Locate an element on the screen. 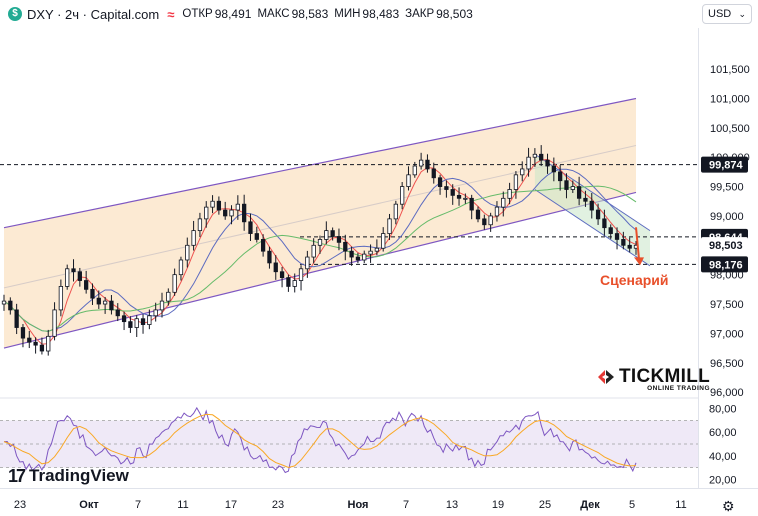 The image size is (758, 516). time-tick-label: 5 is located at coordinates (632, 505).